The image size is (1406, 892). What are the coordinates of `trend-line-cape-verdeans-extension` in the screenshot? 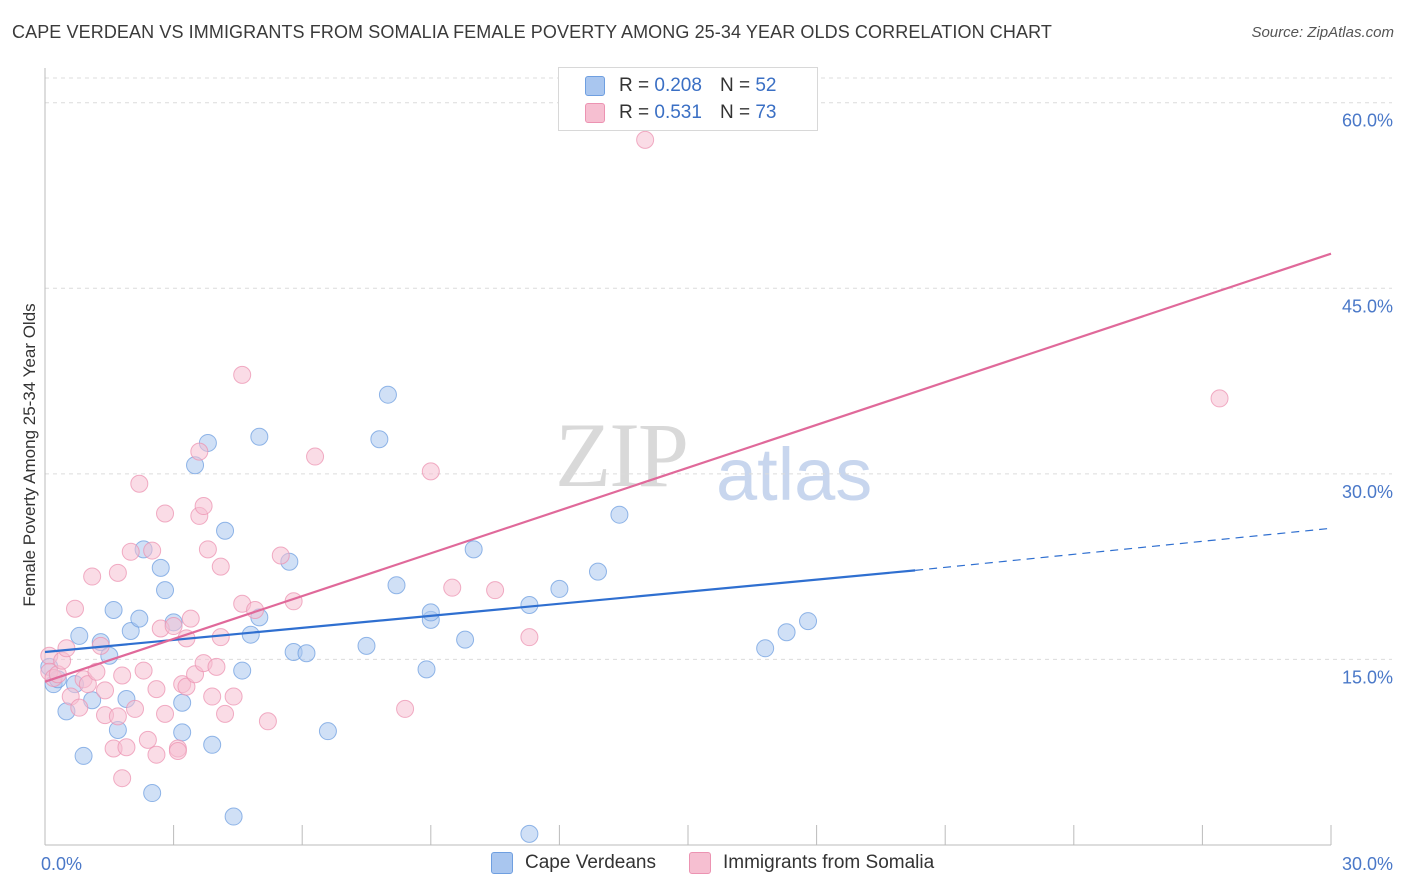 It's located at (1123, 549).